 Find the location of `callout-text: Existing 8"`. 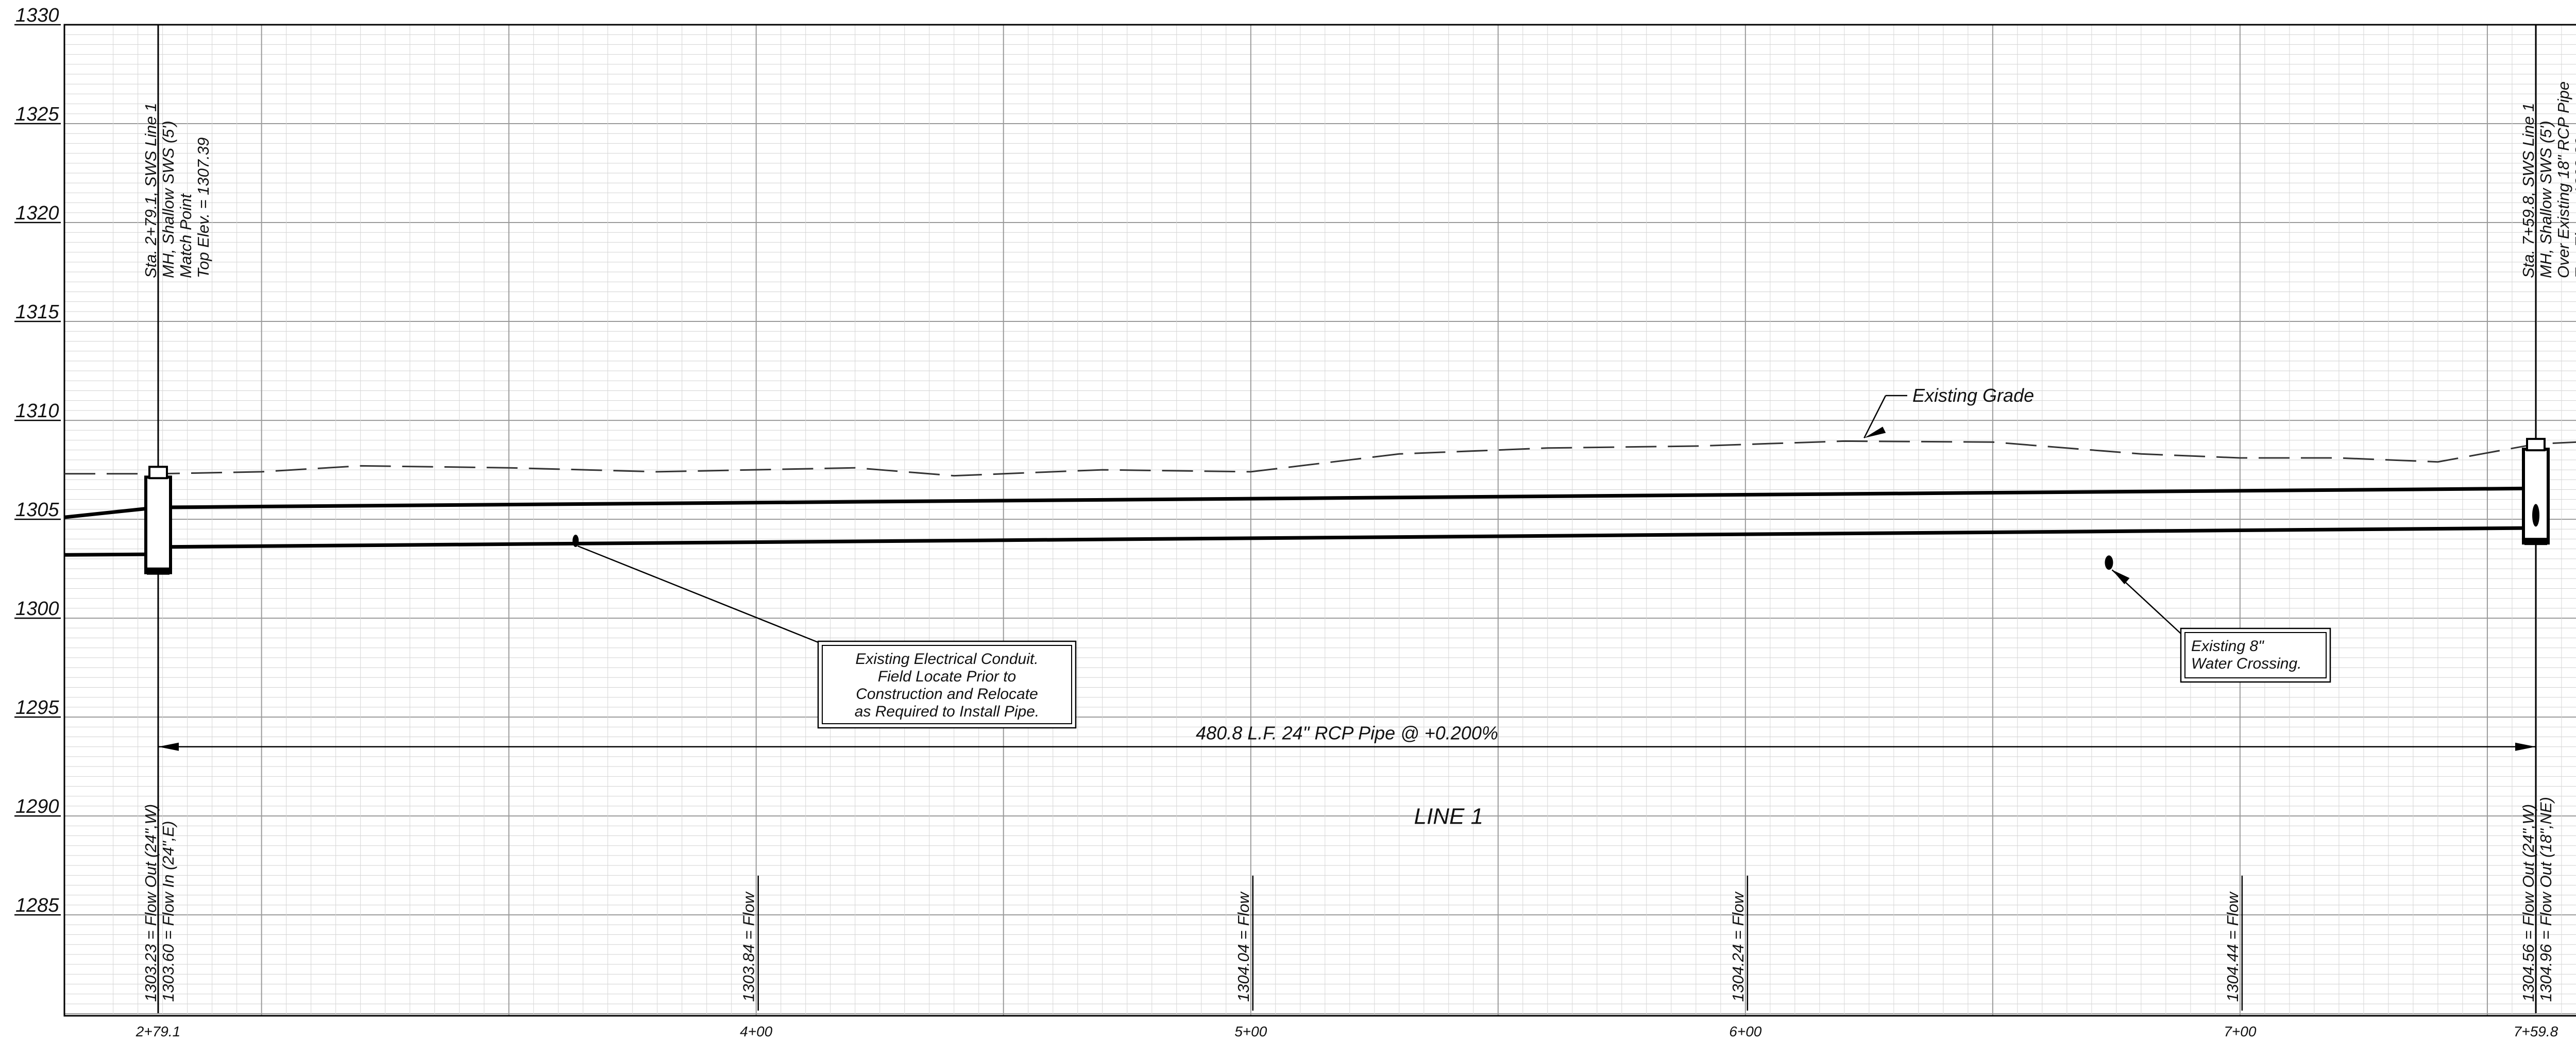

callout-text: Existing 8" is located at coordinates (2227, 646).